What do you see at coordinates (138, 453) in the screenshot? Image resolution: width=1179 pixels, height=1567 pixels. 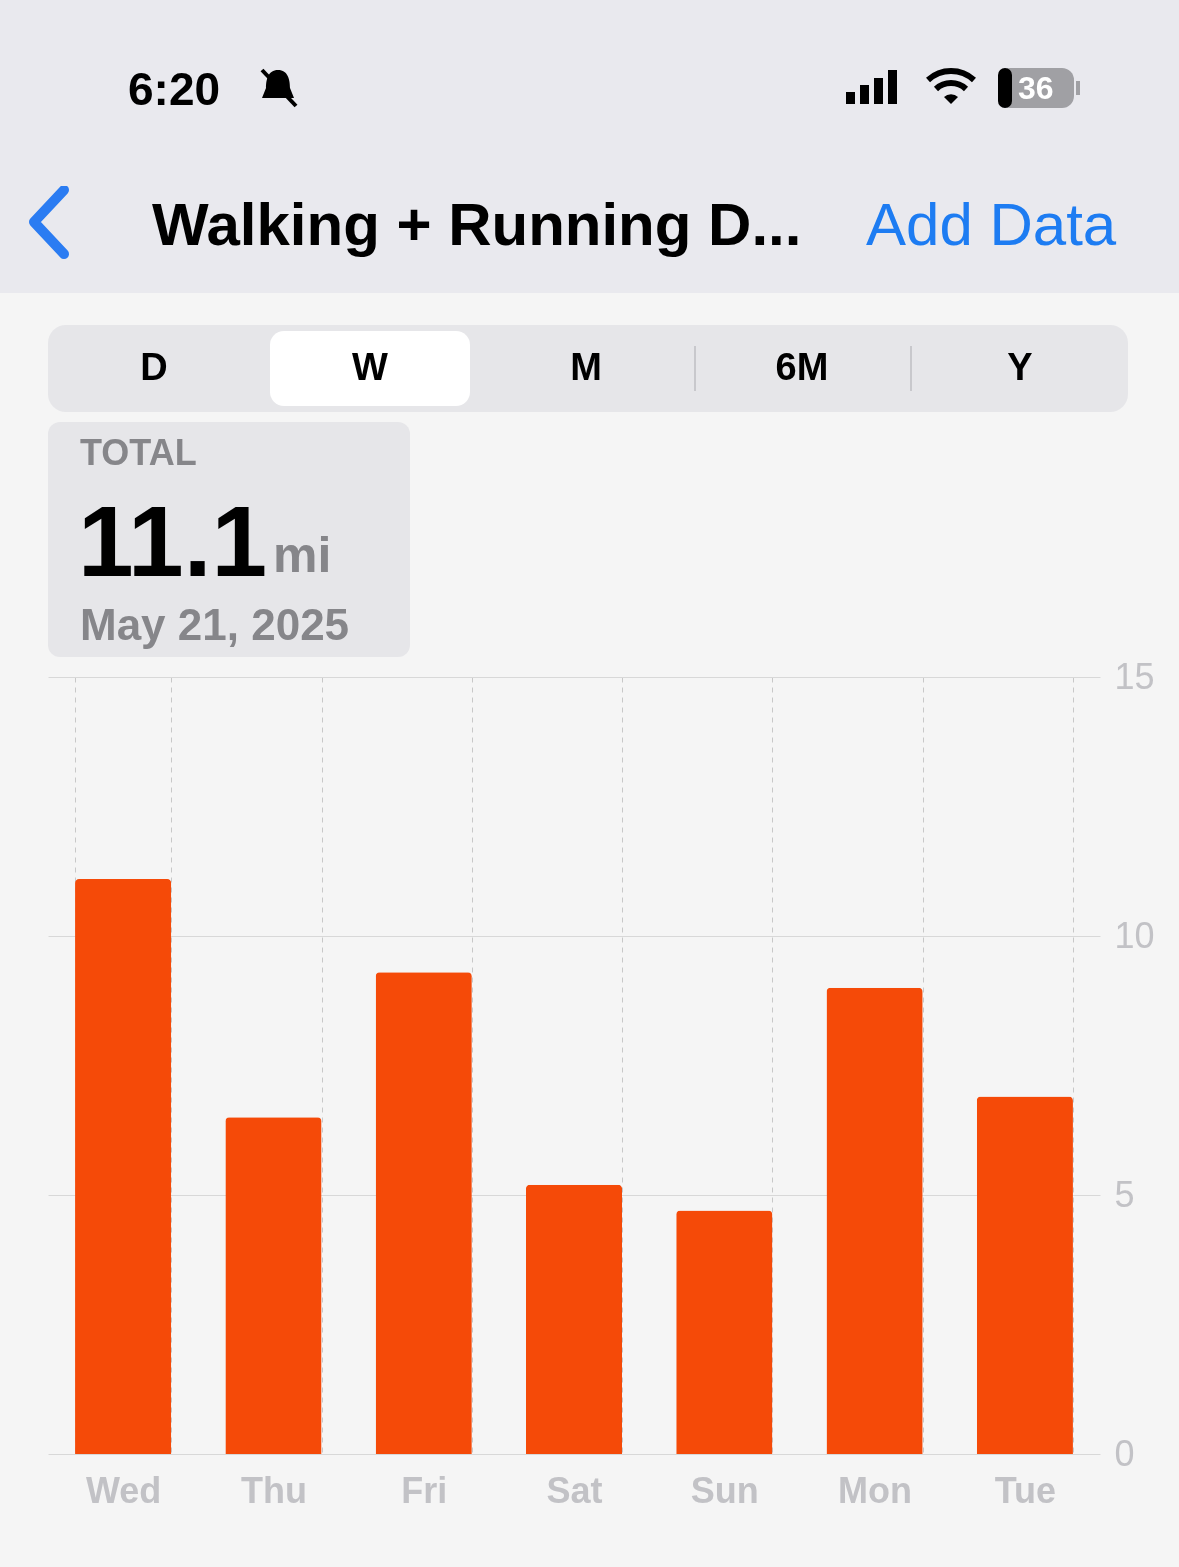 I see `text: TOTAL` at bounding box center [138, 453].